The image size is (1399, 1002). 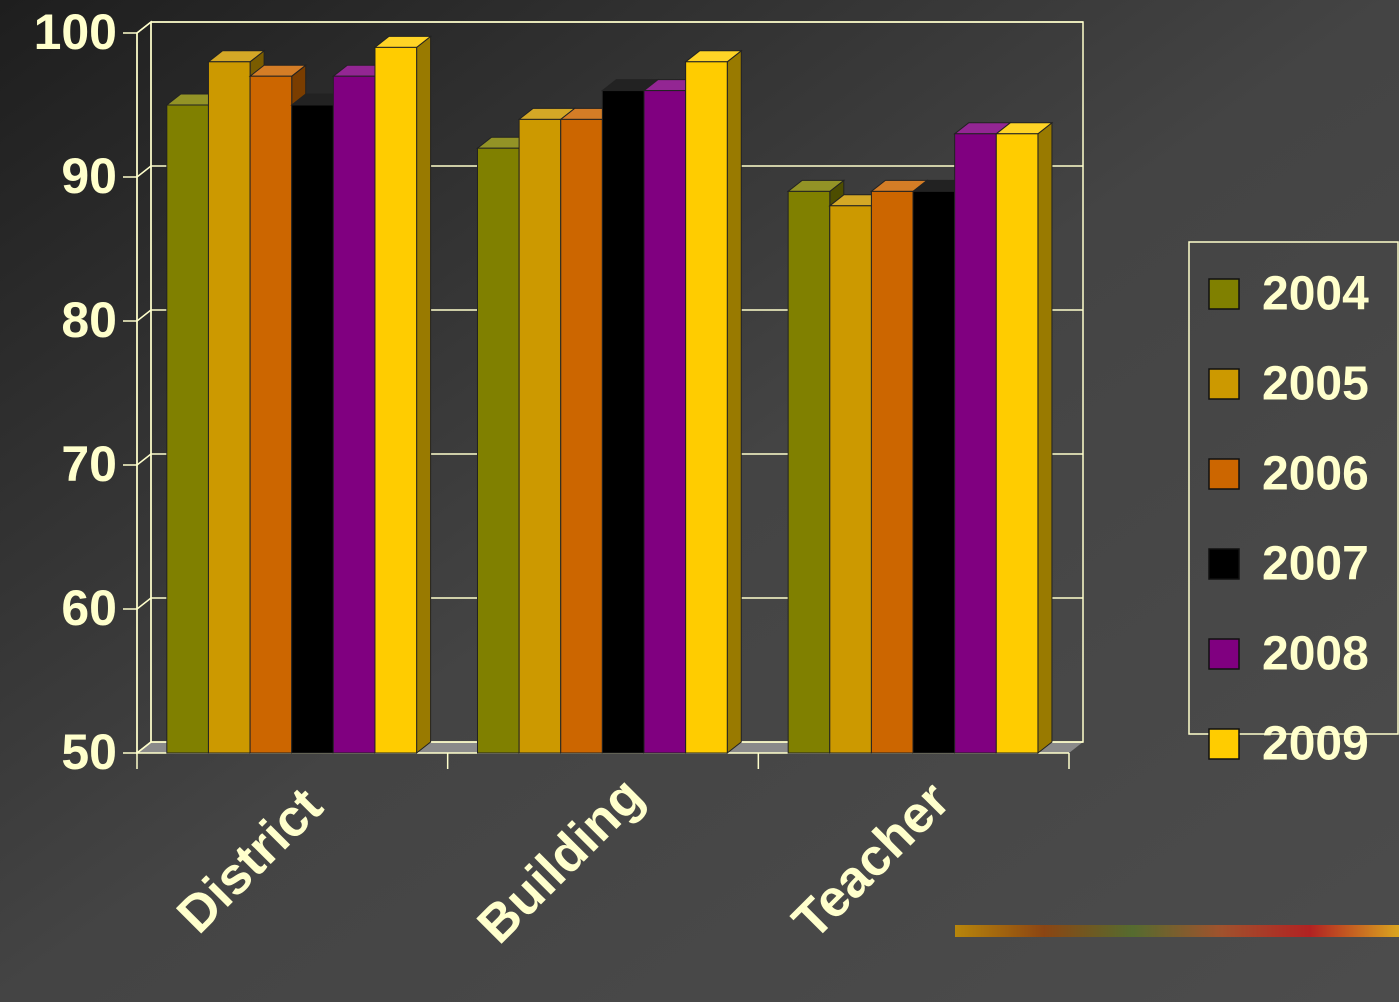 What do you see at coordinates (89, 176) in the screenshot?
I see `y-tick-label: 90` at bounding box center [89, 176].